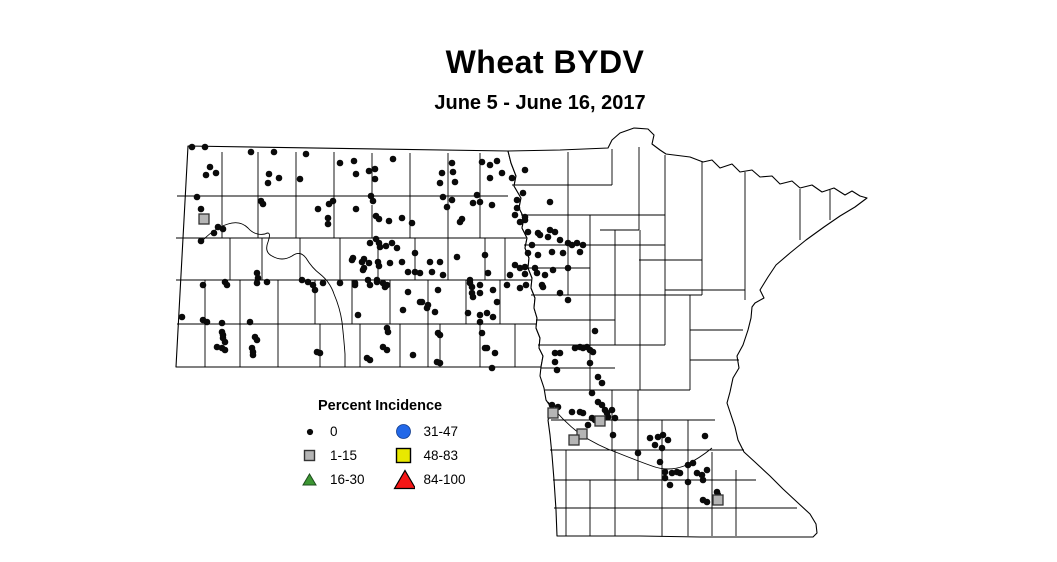 Image resolution: width=1057 pixels, height=562 pixels. I want to click on legend-item-0: 0, so click(332, 431).